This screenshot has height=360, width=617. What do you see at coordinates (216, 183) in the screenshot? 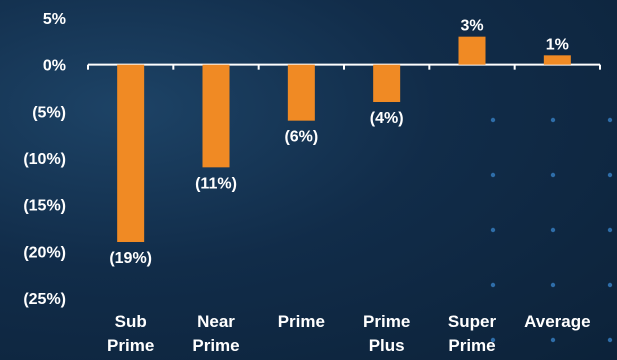
I see `data-label: (11%)` at bounding box center [216, 183].